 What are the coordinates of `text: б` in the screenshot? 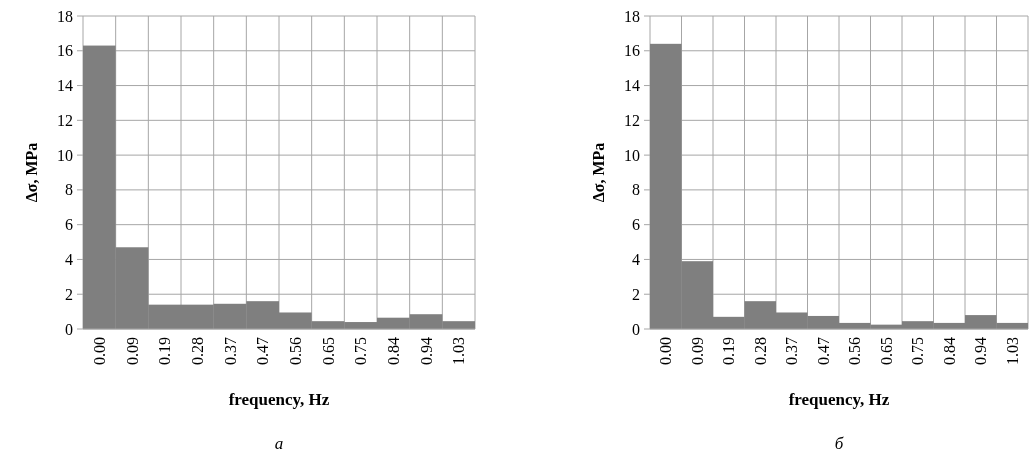 It's located at (839, 443).